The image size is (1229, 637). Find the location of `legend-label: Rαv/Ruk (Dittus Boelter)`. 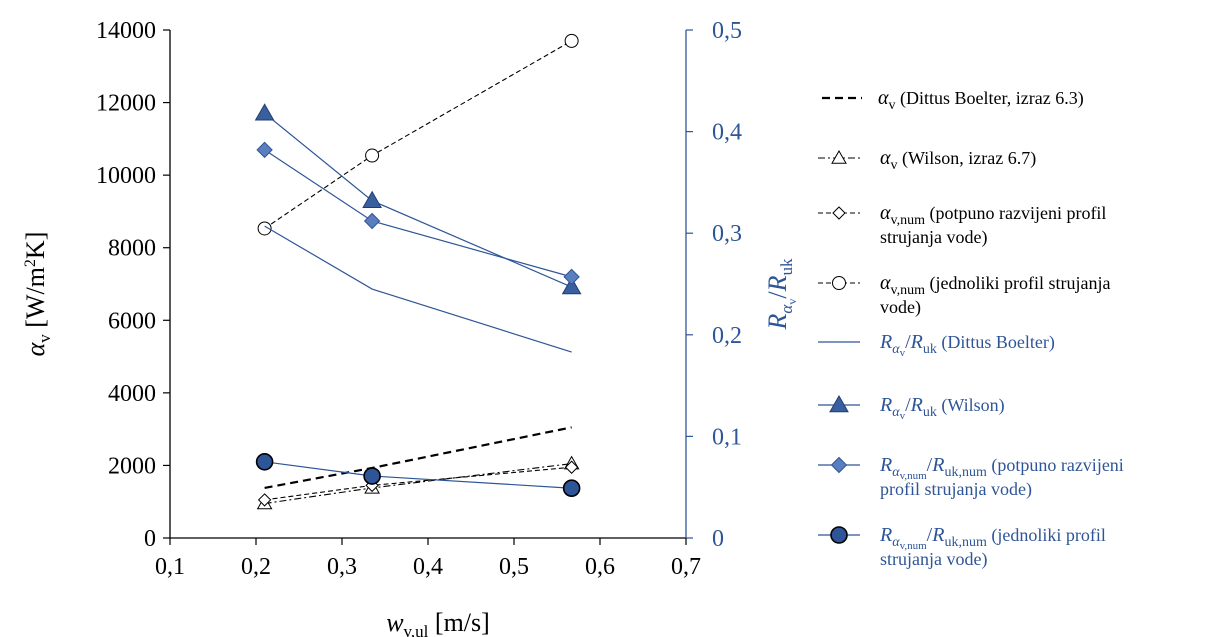

legend-label: Rαv/Ruk (Dittus Boelter) is located at coordinates (967, 345).